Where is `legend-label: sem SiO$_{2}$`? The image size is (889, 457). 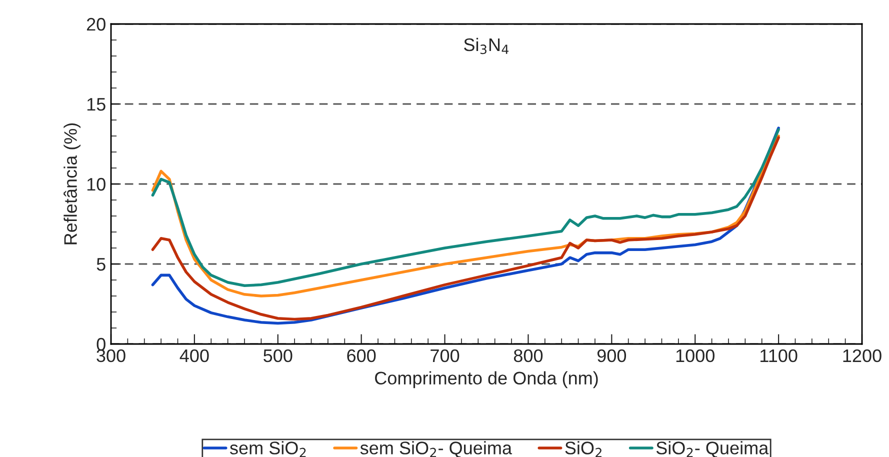 legend-label: sem SiO$_{2}$ is located at coordinates (268, 449).